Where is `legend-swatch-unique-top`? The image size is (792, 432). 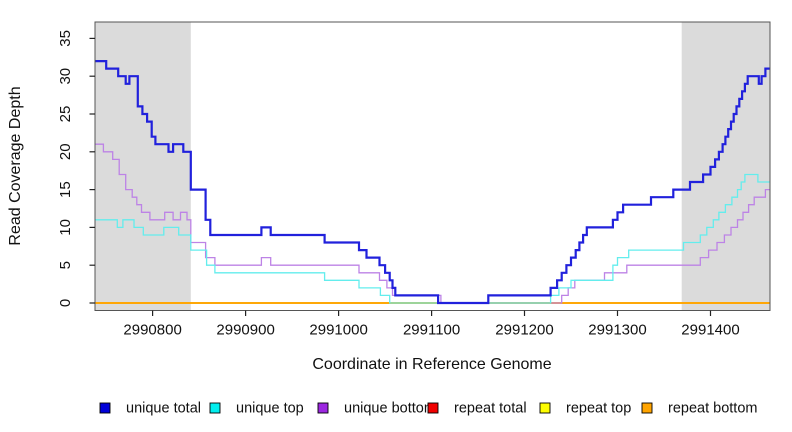
legend-swatch-unique-top is located at coordinates (215, 408).